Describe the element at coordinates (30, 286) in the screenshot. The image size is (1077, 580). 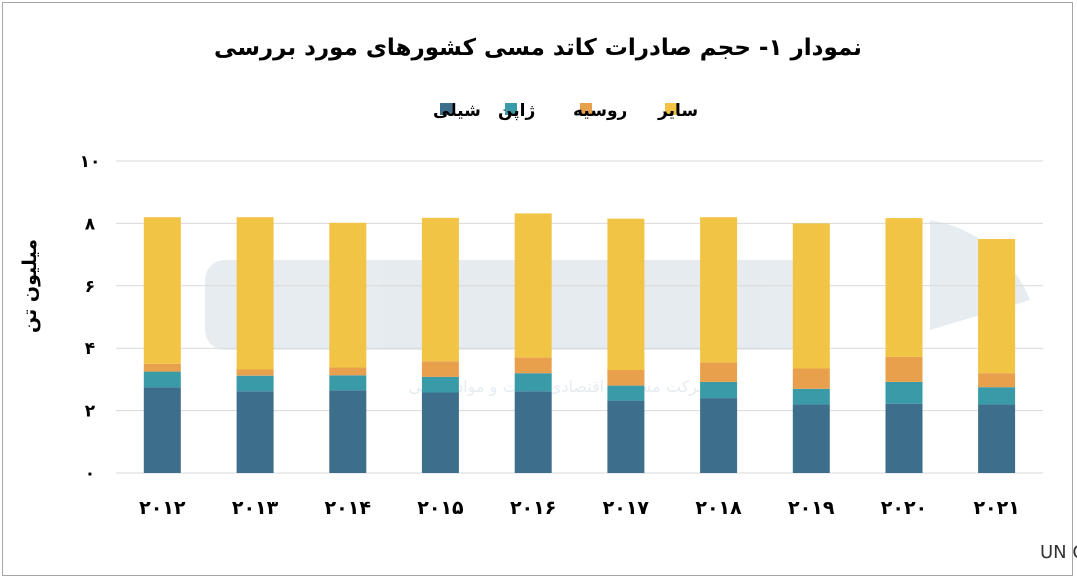
I see `y-axis-label: میلیون تن` at that location.